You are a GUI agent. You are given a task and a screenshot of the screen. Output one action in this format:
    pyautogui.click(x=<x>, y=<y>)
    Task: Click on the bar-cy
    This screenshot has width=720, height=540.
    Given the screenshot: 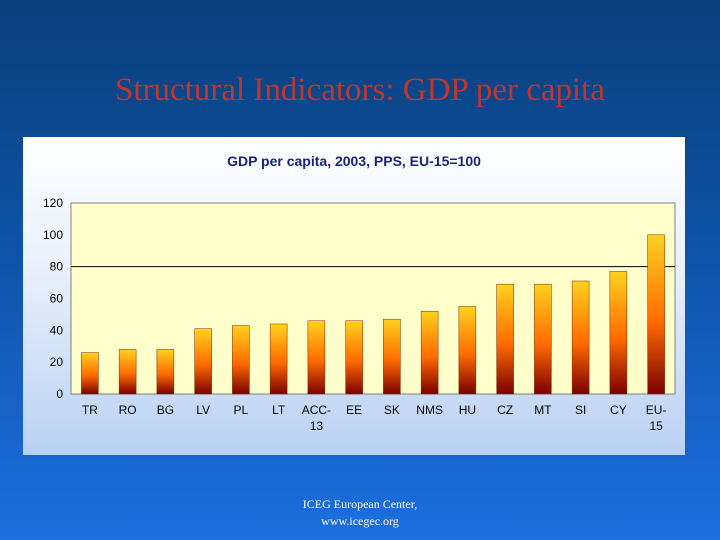 What is the action you would take?
    pyautogui.click(x=618, y=333)
    